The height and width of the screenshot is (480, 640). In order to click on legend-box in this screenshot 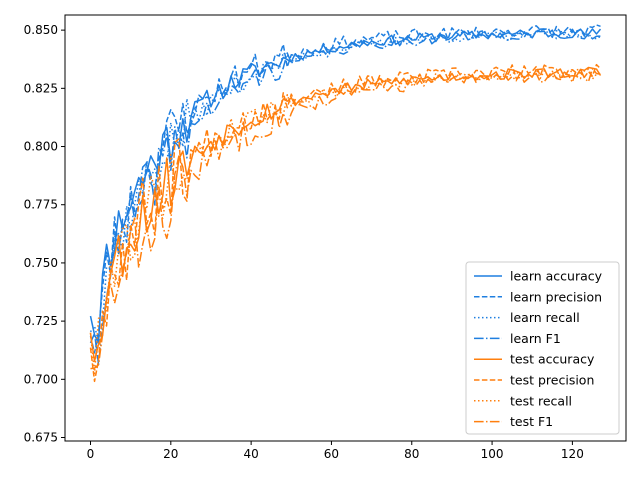, I will do `click(542, 348)`.